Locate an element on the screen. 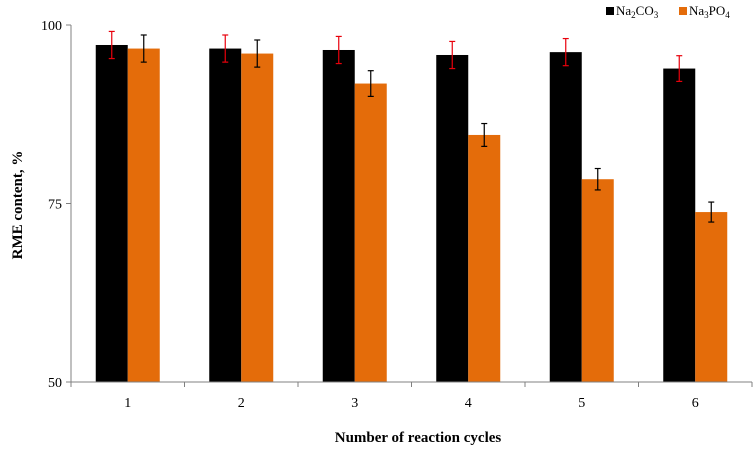  y-ticks-group: 50 75 100 is located at coordinates (56, 205).